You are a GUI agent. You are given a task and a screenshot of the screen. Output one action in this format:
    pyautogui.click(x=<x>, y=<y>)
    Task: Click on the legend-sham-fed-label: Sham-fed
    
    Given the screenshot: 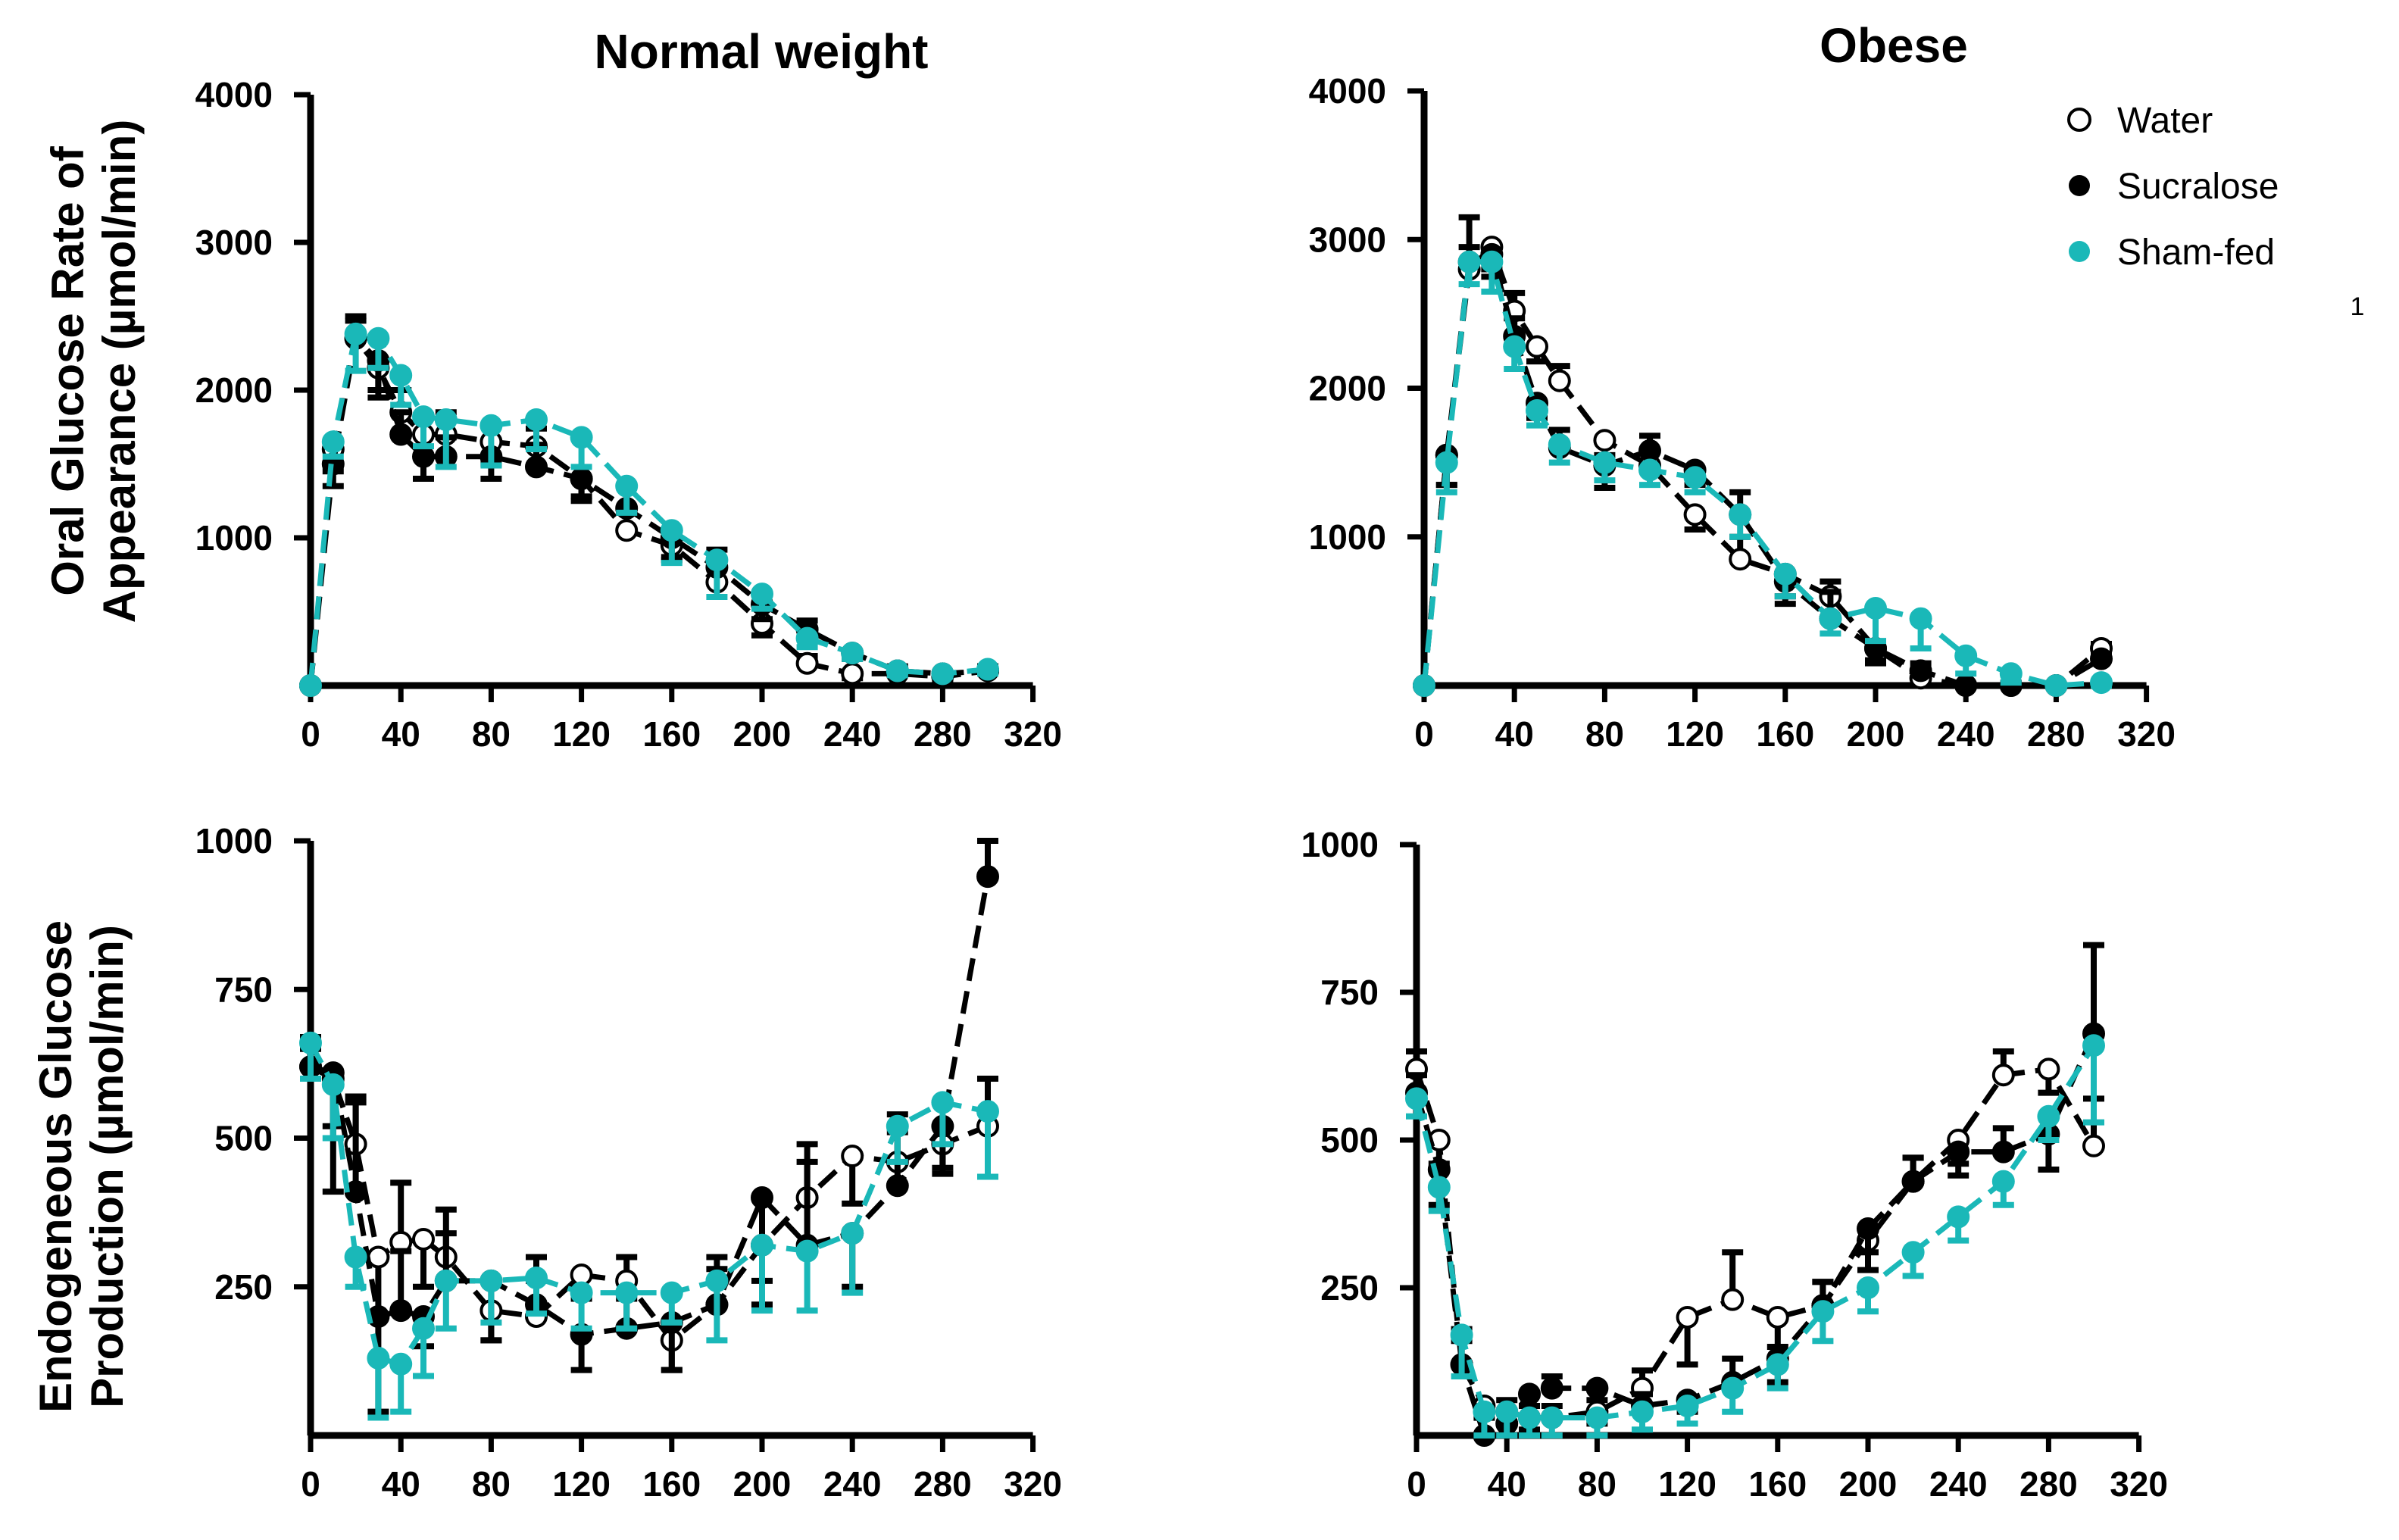 What is the action you would take?
    pyautogui.click(x=2196, y=253)
    